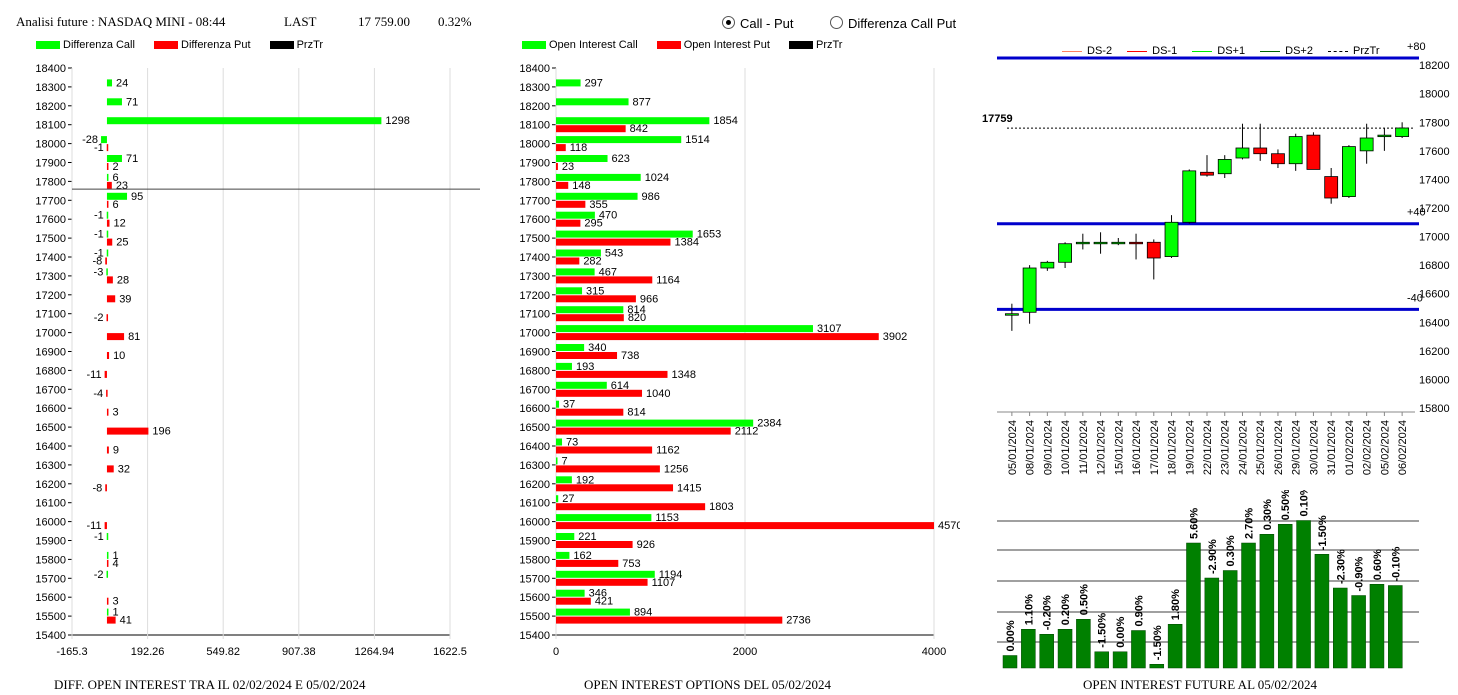  I want to click on oi-strike-label: 16500, so click(534, 428).